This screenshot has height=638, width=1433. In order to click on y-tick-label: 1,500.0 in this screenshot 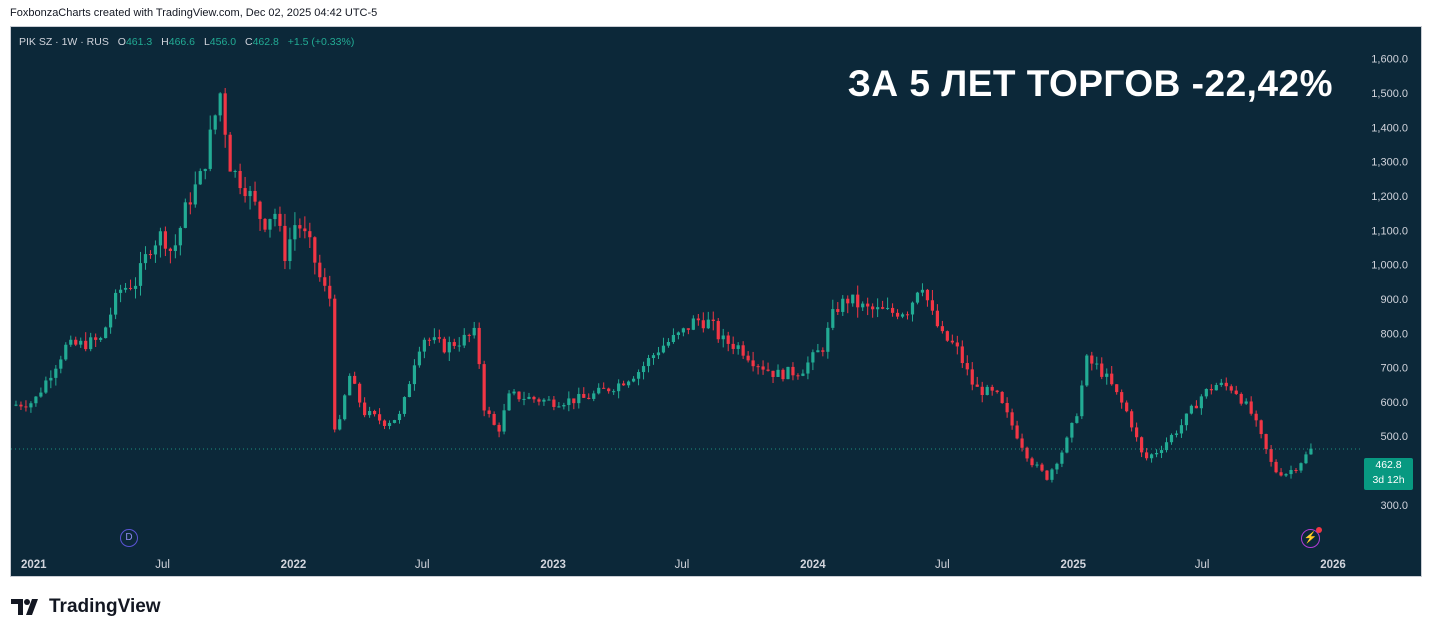, I will do `click(1389, 94)`.